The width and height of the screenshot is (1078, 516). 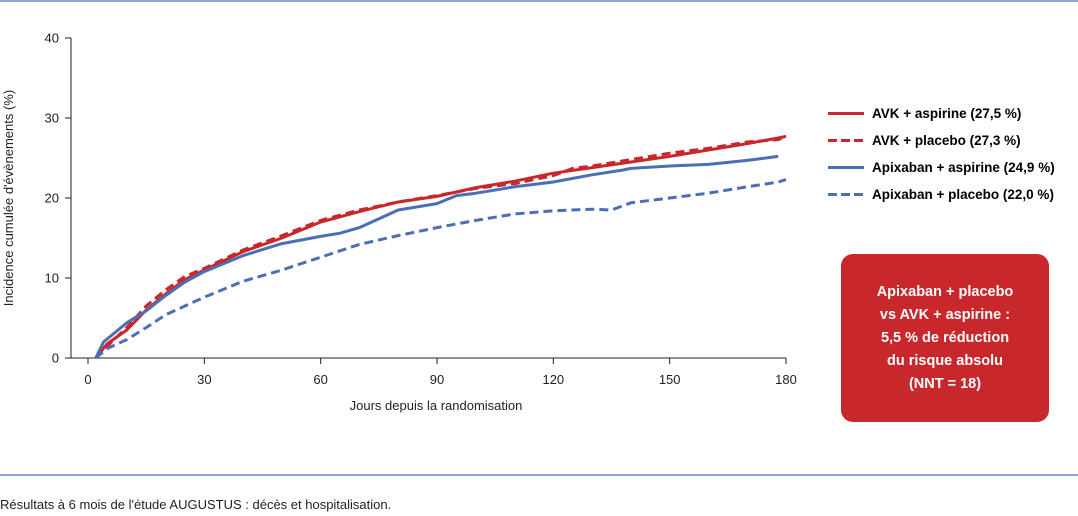 I want to click on callout-line: 5,5 % de réduction, so click(x=945, y=337).